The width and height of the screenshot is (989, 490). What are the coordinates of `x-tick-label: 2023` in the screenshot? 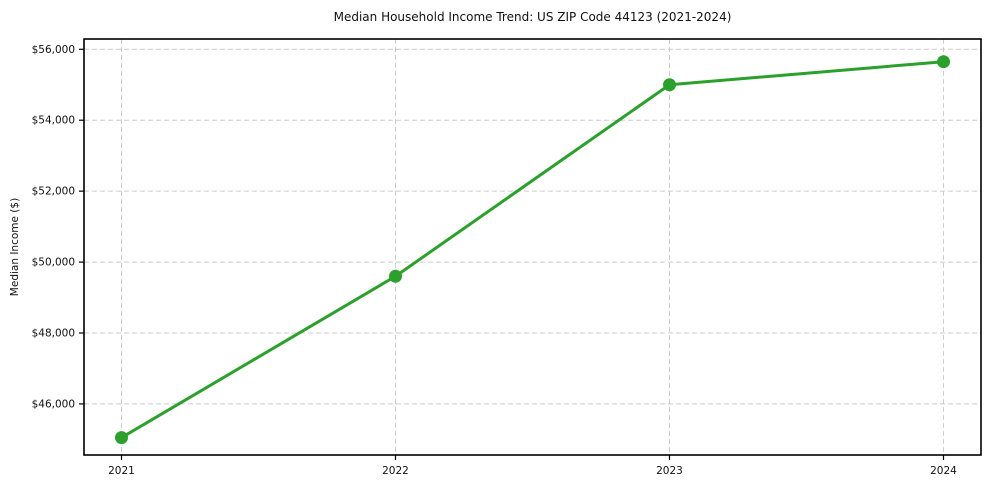 It's located at (669, 471).